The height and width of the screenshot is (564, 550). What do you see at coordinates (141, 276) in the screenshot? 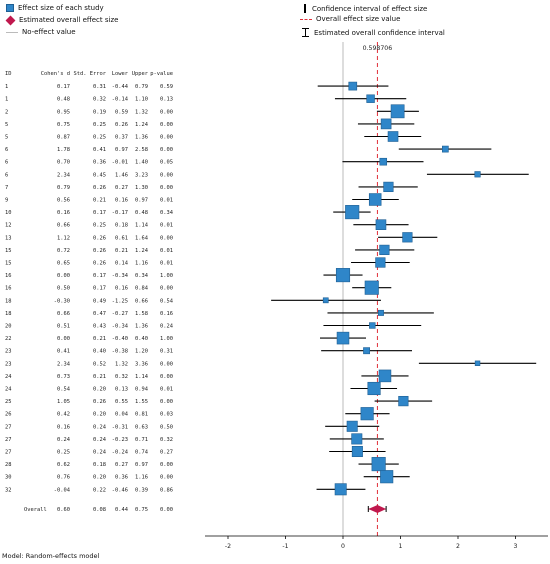
I see `upper-label: 0.34` at bounding box center [141, 276].